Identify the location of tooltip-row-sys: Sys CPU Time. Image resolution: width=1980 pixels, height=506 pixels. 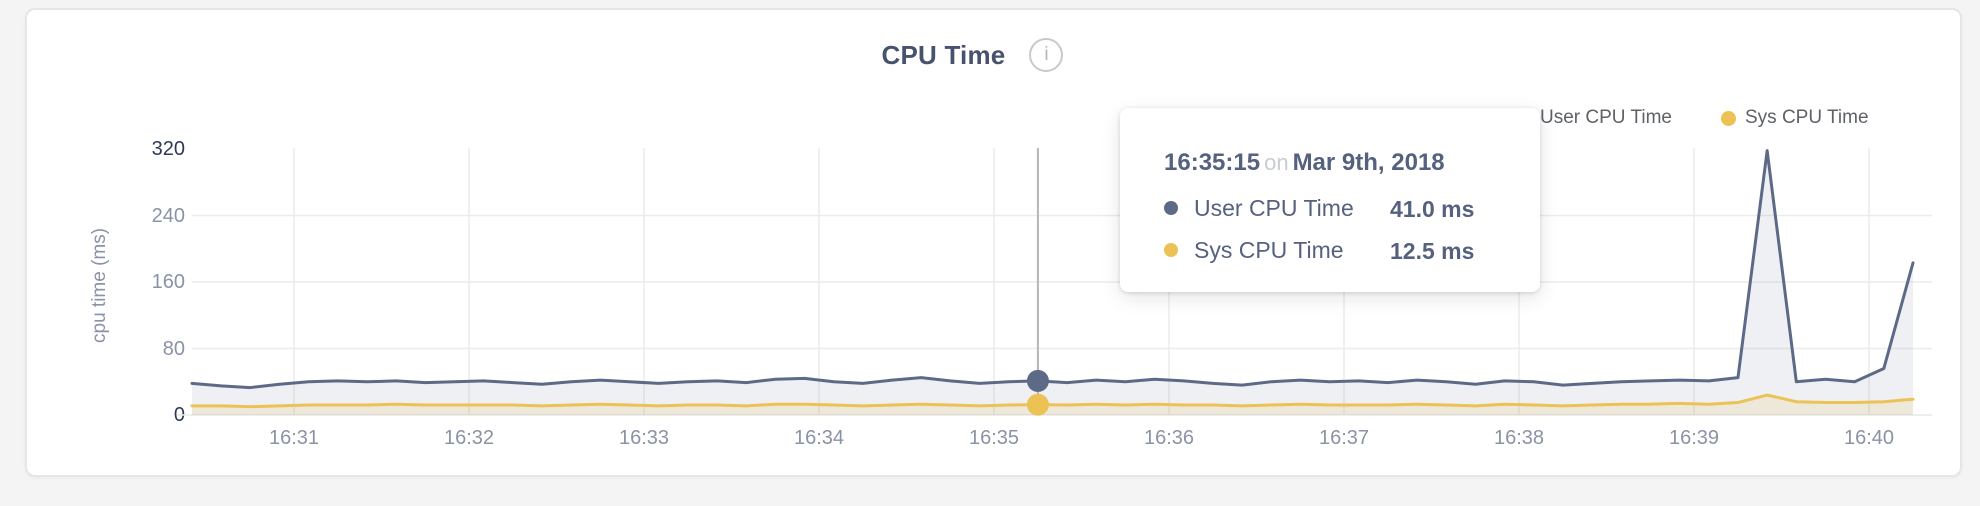
(1254, 250).